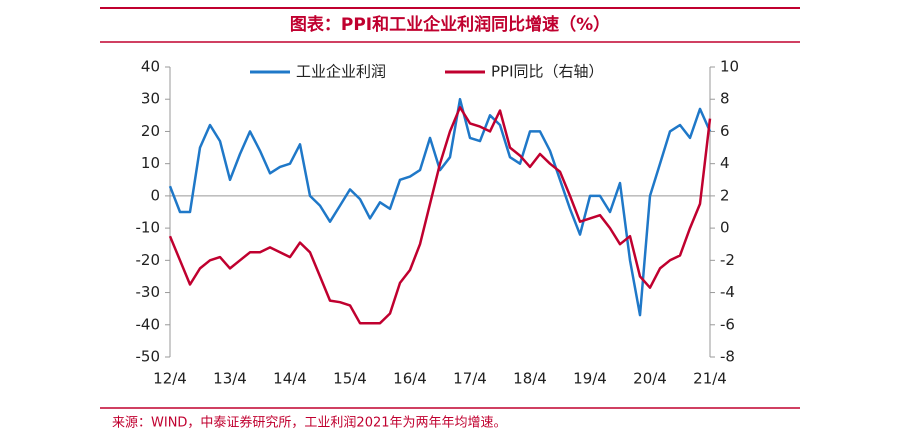  I want to click on y2-tick-label: -8, so click(727, 357).